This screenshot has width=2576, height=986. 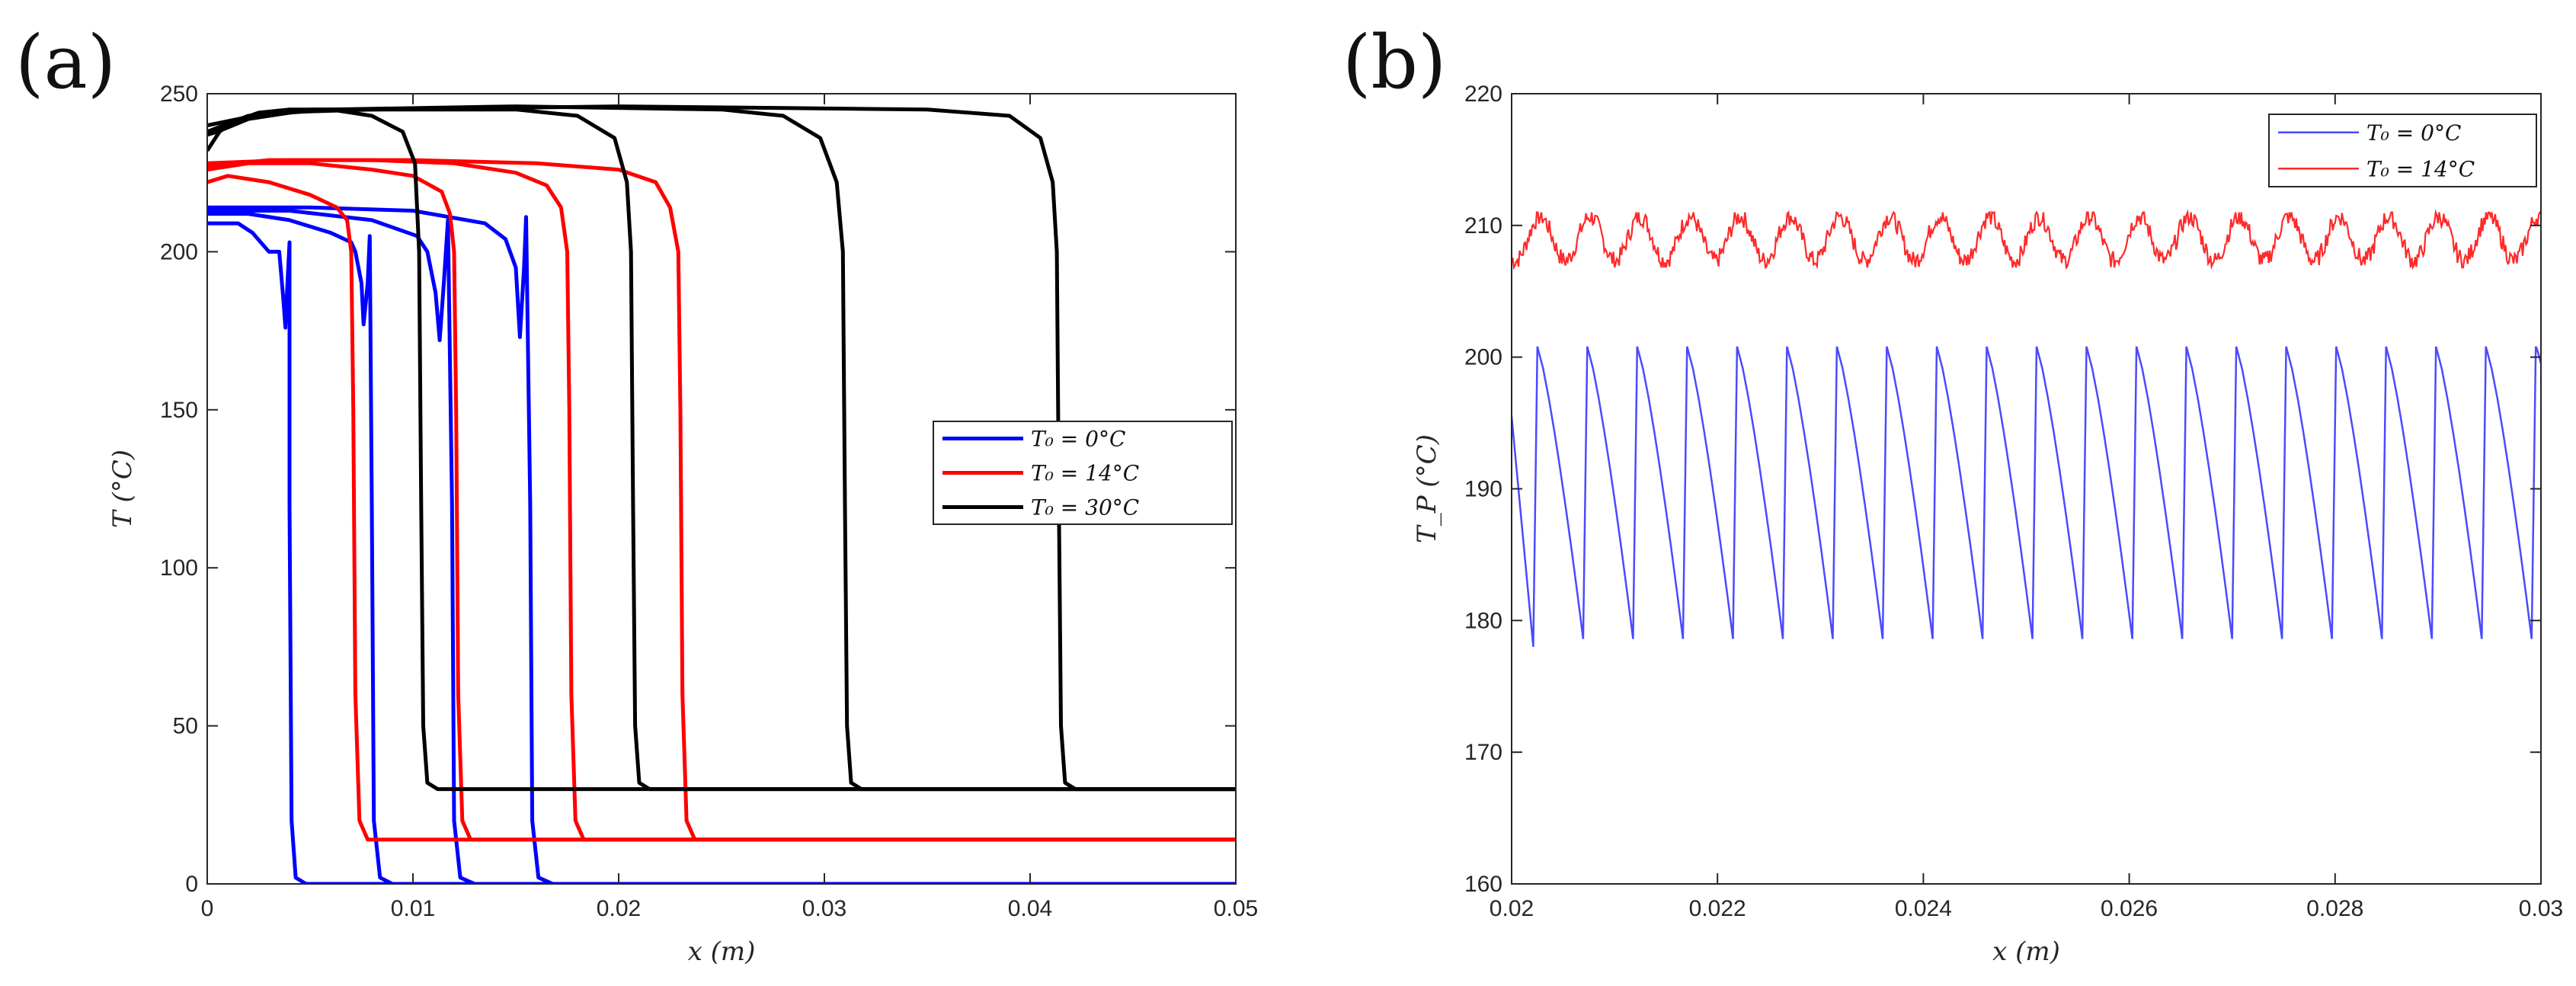 What do you see at coordinates (179, 410) in the screenshot?
I see `y-tick-label: 150` at bounding box center [179, 410].